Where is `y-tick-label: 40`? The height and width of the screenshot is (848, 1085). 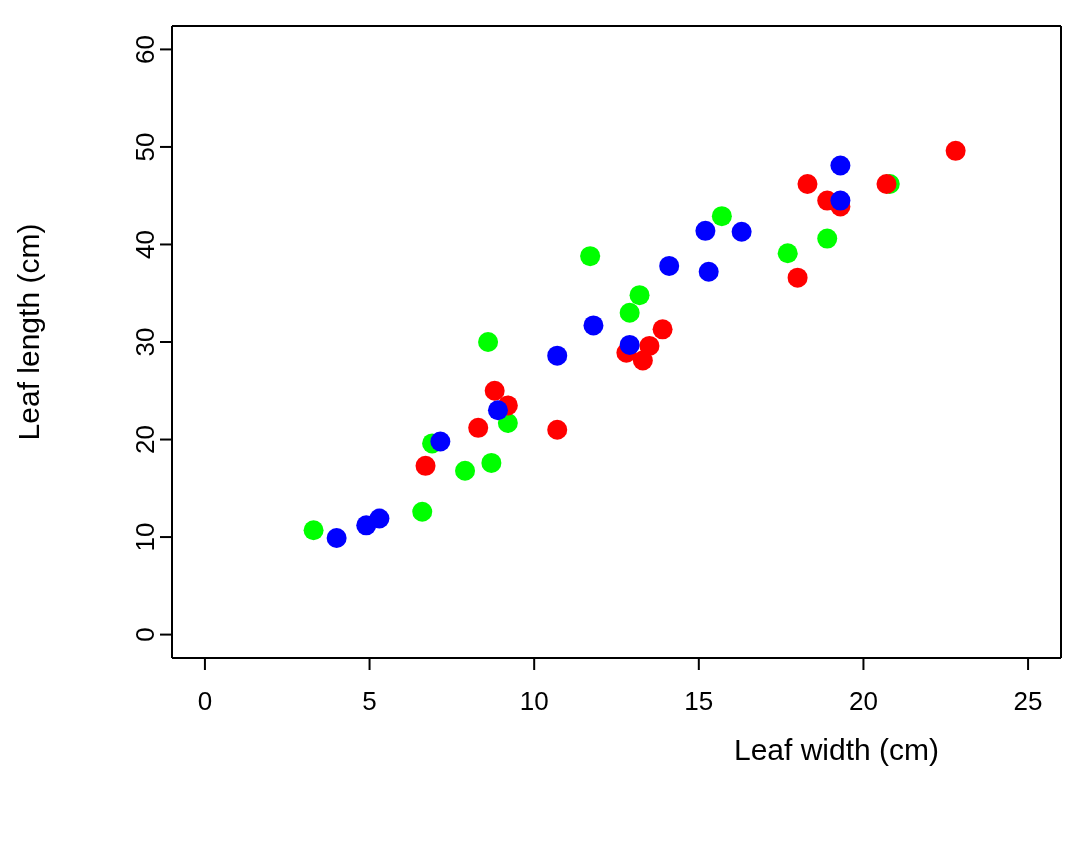
y-tick-label: 40 is located at coordinates (145, 244).